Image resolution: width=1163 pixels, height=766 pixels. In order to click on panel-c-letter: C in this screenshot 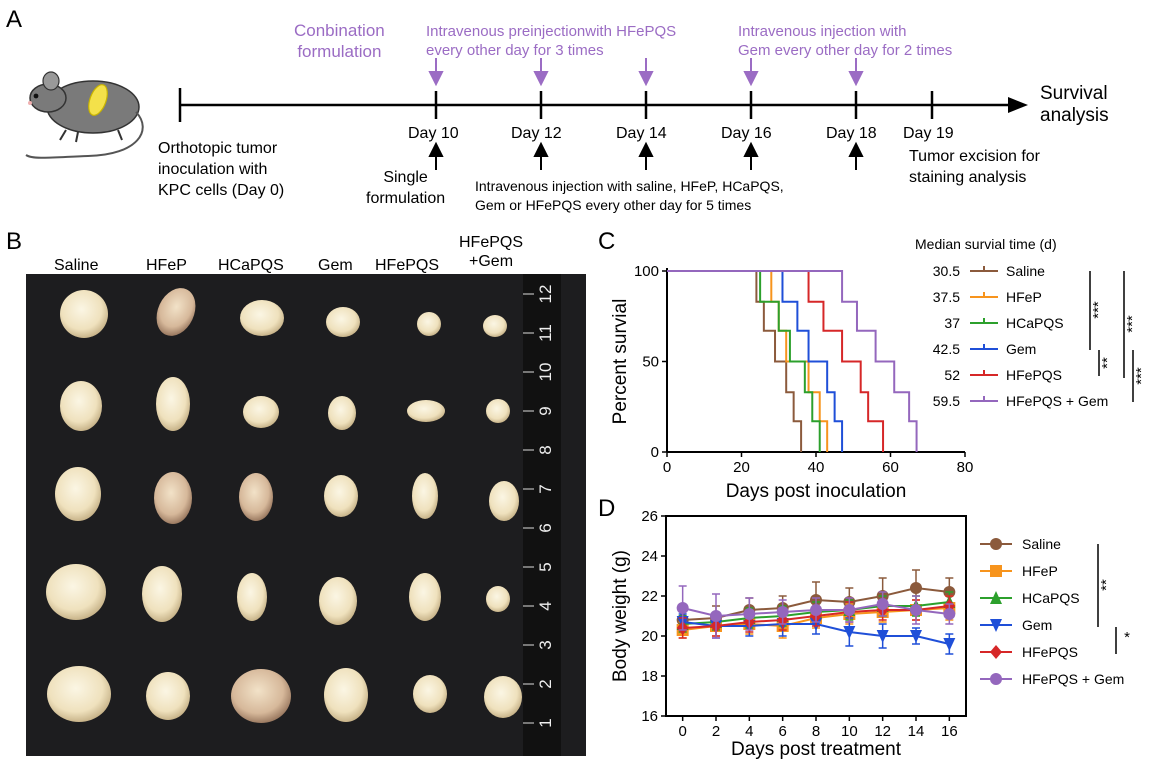, I will do `click(607, 241)`.